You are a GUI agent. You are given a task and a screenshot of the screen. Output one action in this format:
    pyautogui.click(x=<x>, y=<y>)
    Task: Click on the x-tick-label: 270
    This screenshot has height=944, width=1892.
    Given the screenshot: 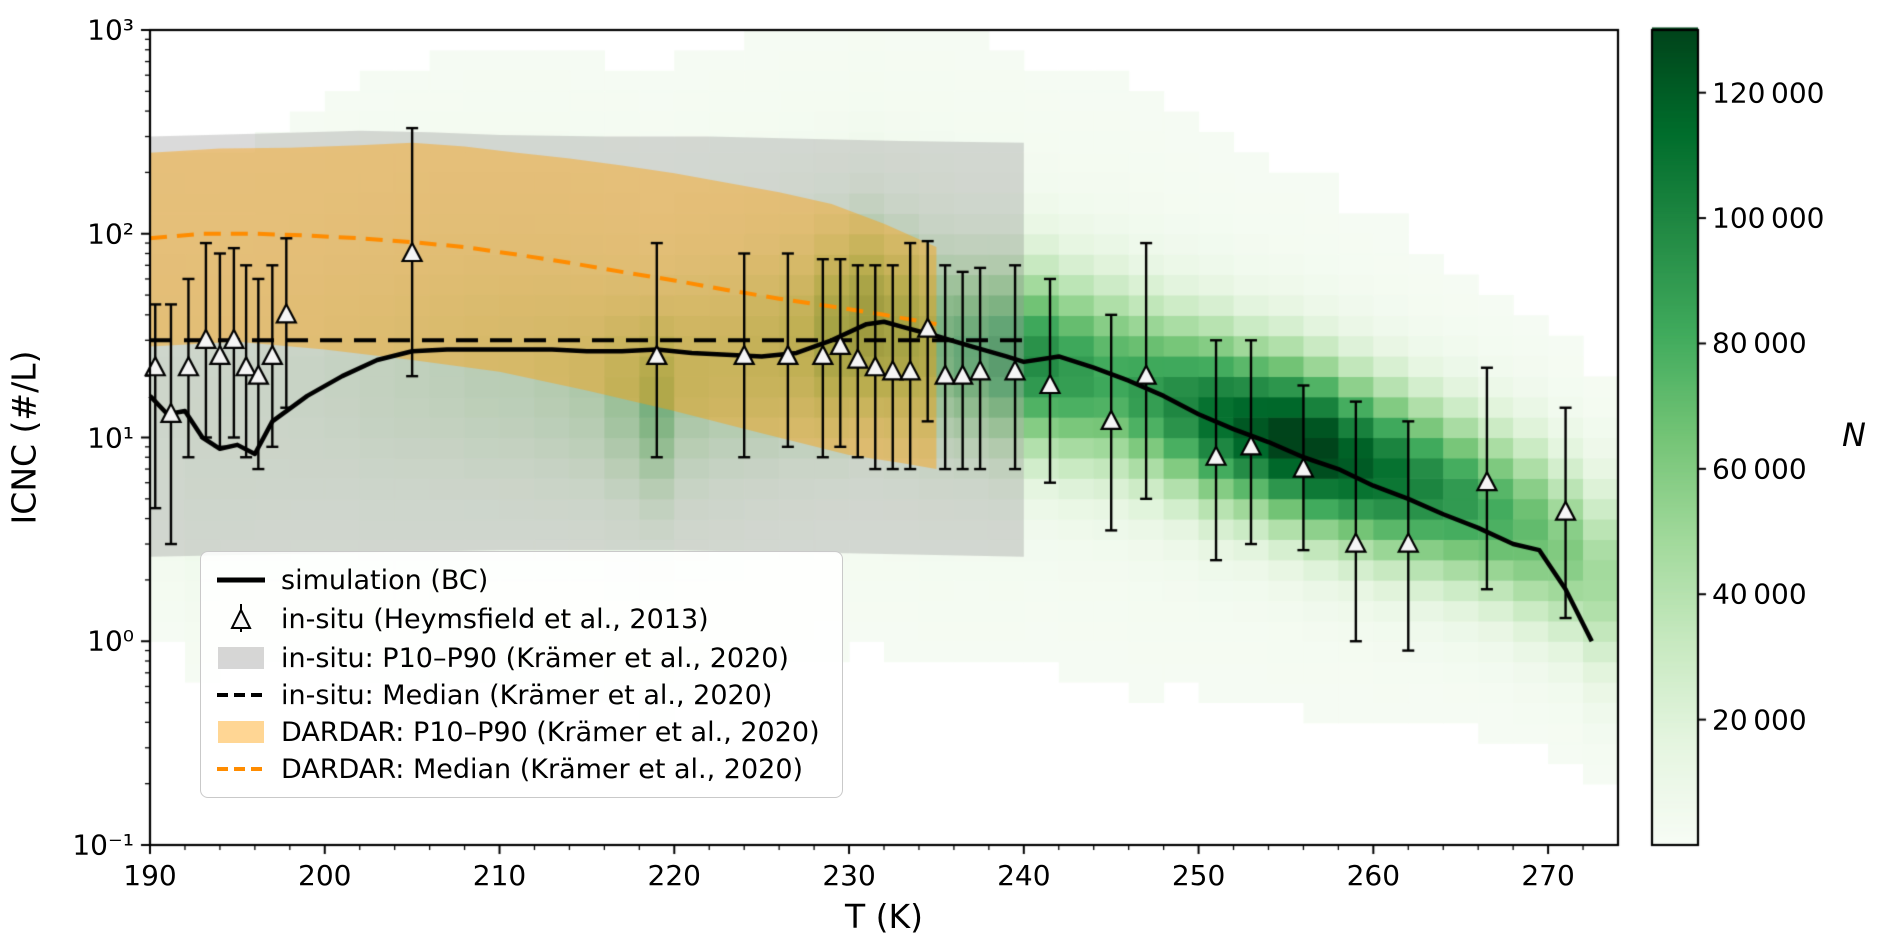 What is the action you would take?
    pyautogui.click(x=1548, y=875)
    